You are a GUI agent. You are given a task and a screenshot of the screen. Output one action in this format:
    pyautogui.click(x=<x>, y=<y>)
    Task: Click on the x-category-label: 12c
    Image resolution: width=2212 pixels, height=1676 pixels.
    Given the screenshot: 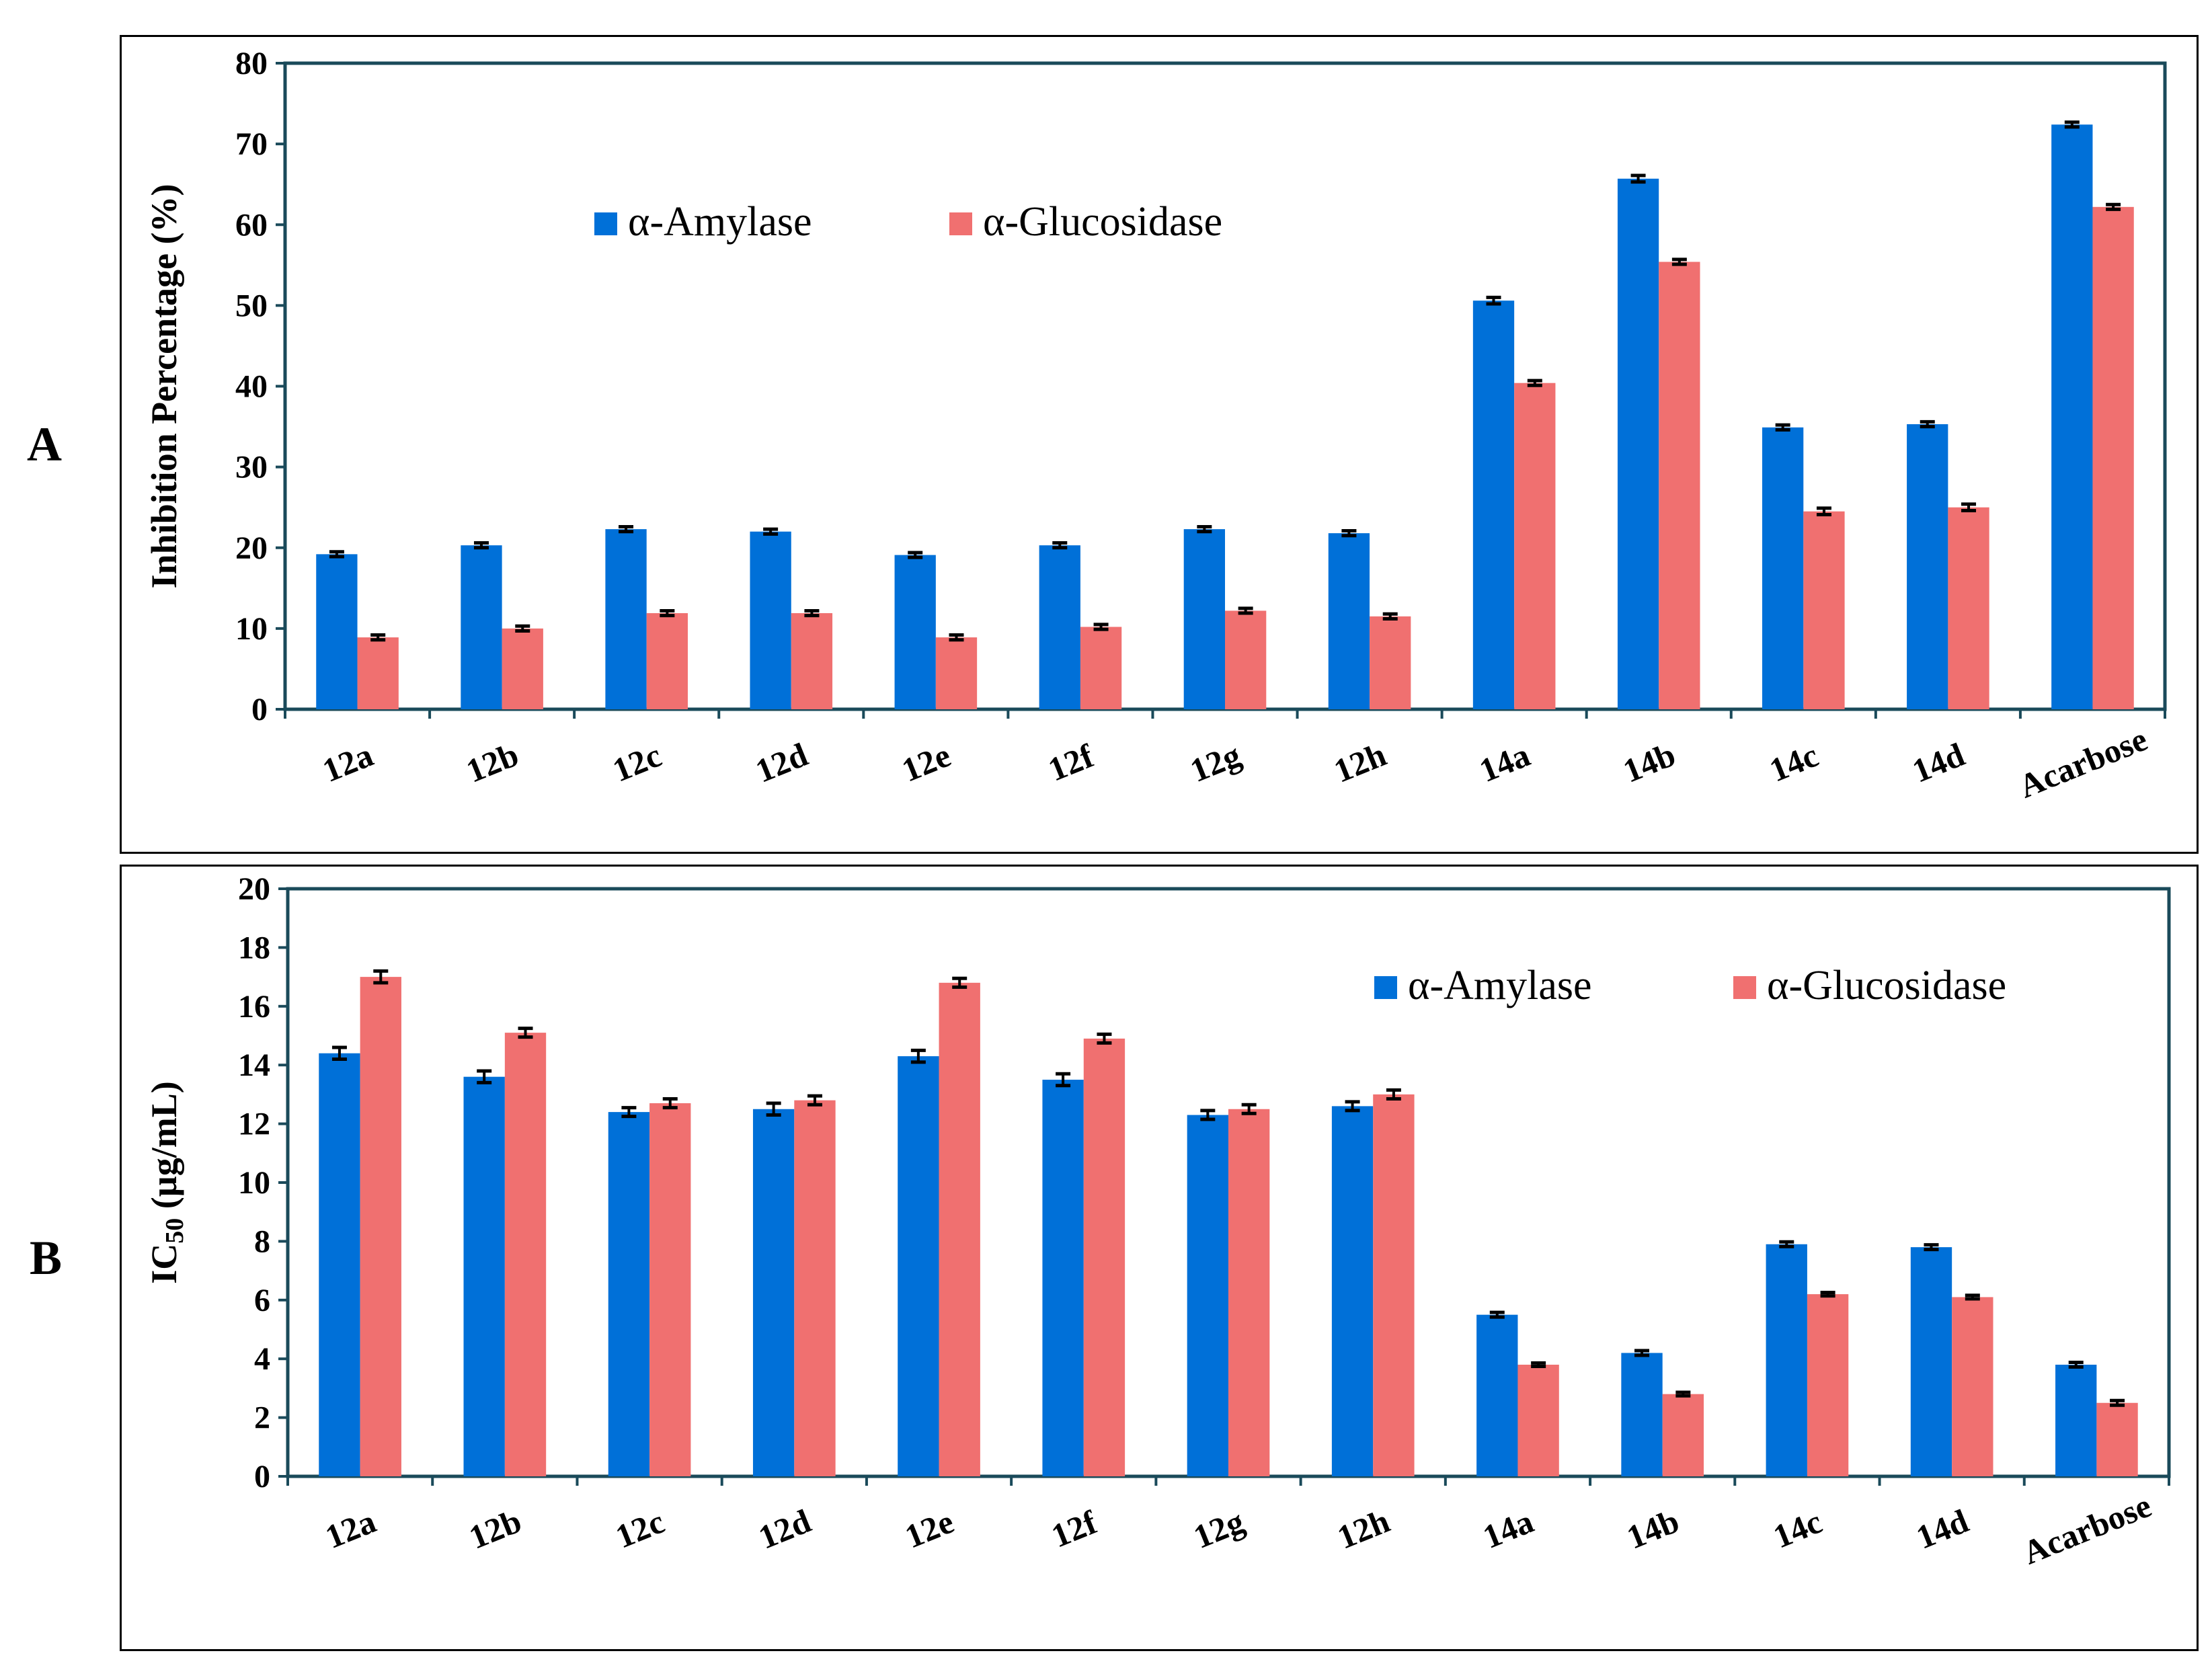 What is the action you would take?
    pyautogui.click(x=636, y=763)
    